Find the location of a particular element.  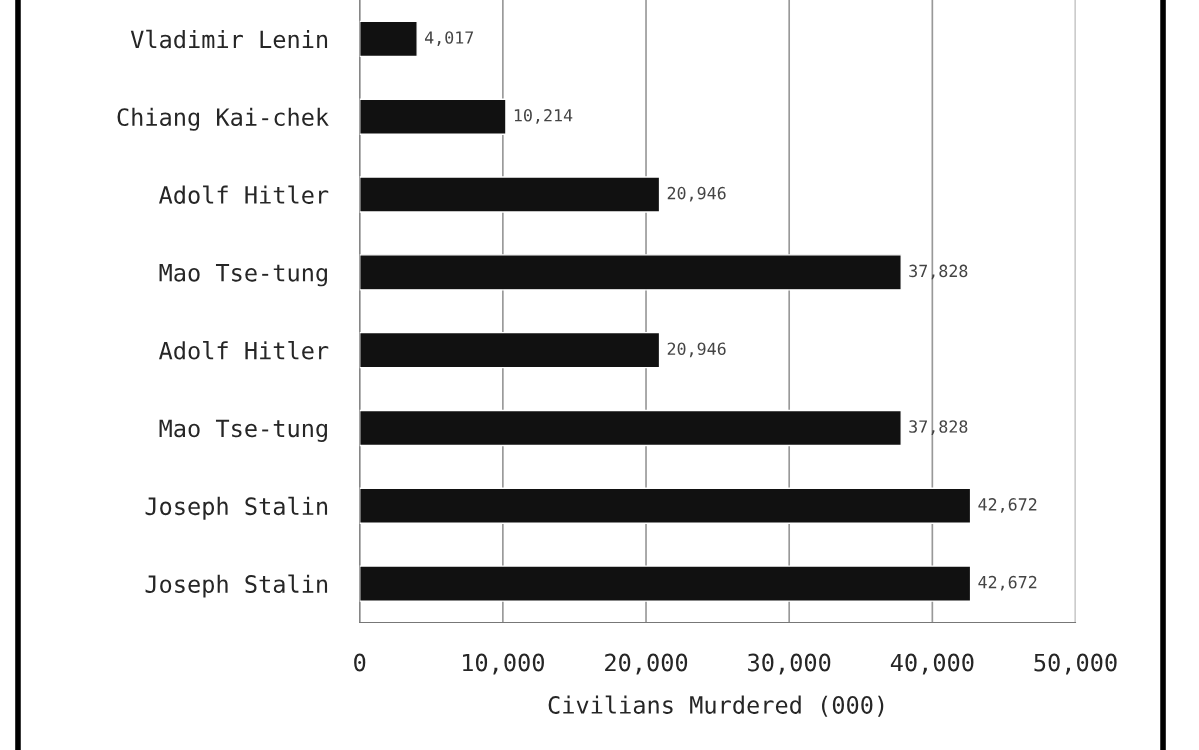

data-label: 10,214 is located at coordinates (543, 116).